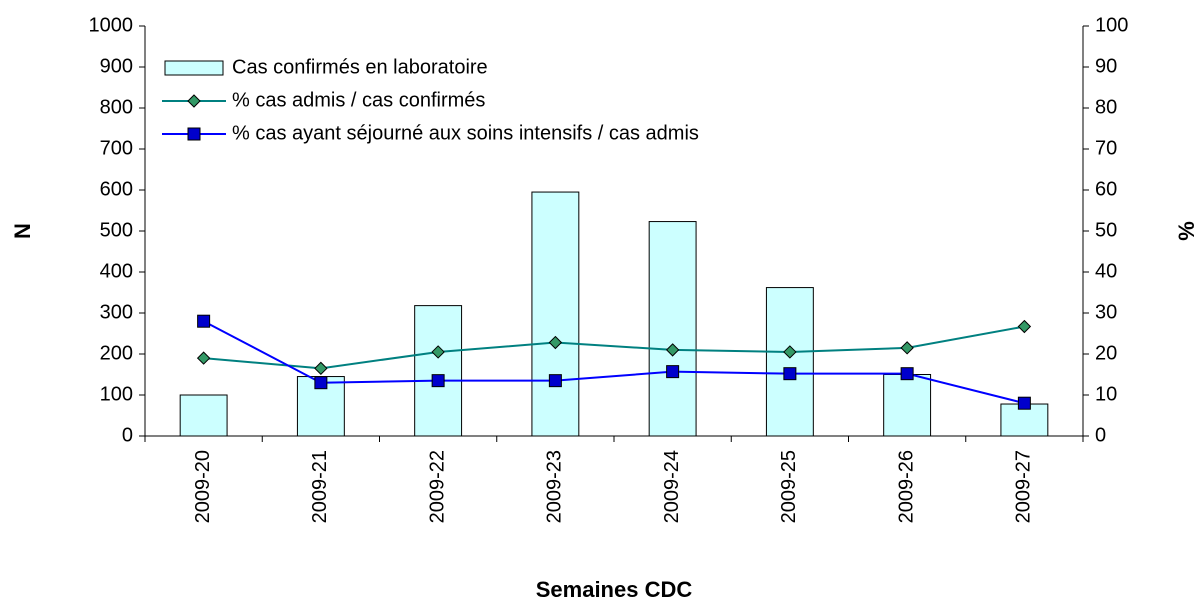  I want to click on legend-label: Cas confirmés en laboratoire, so click(360, 67).